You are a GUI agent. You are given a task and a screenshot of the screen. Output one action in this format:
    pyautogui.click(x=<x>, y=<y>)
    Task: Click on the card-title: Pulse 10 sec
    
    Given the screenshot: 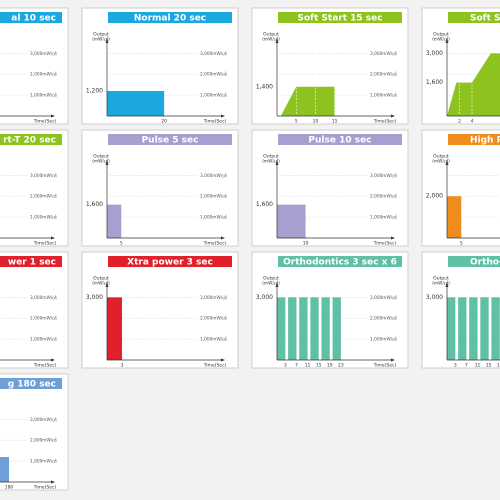 What is the action you would take?
    pyautogui.click(x=339, y=141)
    